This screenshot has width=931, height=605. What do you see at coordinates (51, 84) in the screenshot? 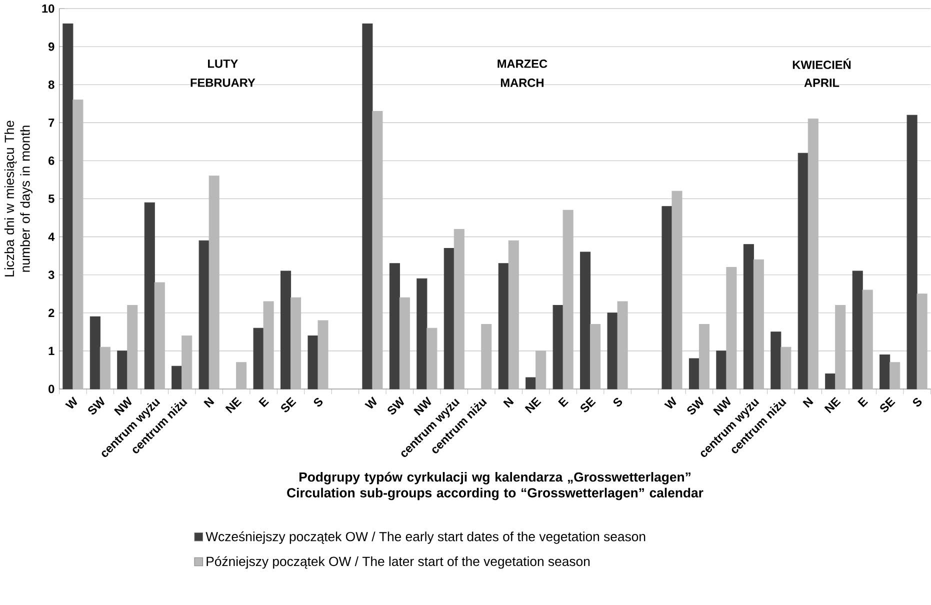
I see `y-tick-label: 8` at bounding box center [51, 84].